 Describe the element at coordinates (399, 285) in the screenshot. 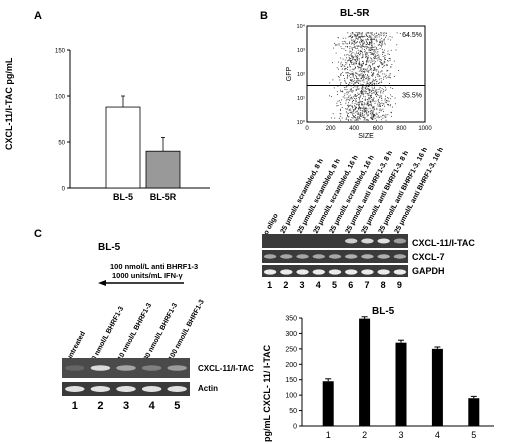

I see `panel-b-lane-number: 9` at that location.